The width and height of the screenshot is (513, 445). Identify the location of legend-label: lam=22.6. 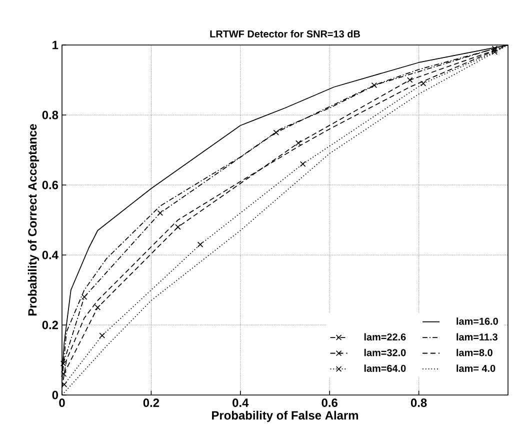
(385, 337).